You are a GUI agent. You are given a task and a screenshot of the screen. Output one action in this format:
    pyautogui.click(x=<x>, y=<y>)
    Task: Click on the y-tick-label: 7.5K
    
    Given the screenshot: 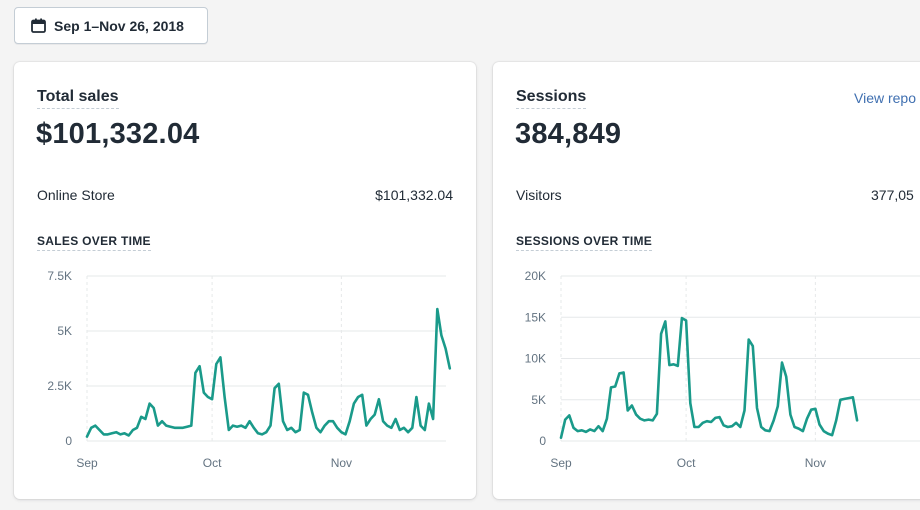 What is the action you would take?
    pyautogui.click(x=59, y=276)
    